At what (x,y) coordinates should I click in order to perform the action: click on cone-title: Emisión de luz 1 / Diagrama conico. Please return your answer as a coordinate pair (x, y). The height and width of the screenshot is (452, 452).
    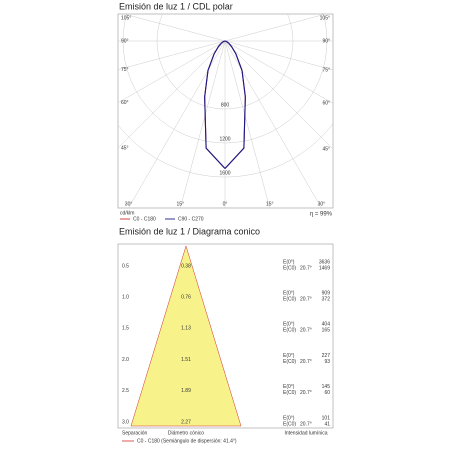
    Looking at the image, I should click on (189, 231).